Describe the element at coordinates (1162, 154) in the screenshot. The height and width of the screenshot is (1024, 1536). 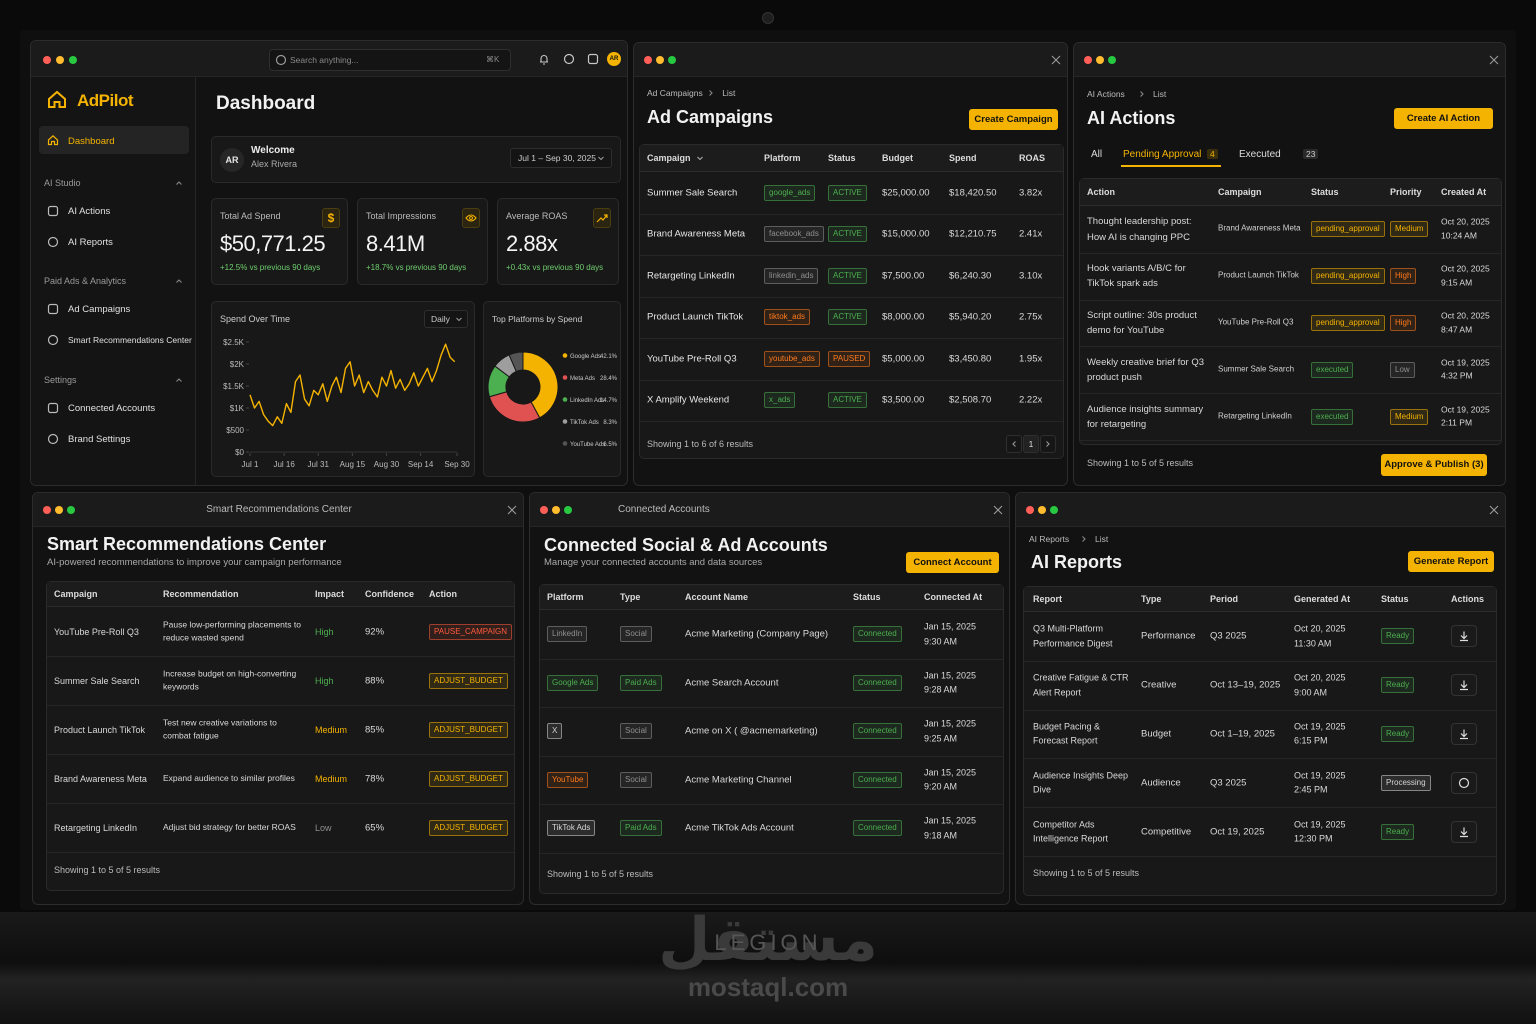
I see `tab: Pending Approval` at that location.